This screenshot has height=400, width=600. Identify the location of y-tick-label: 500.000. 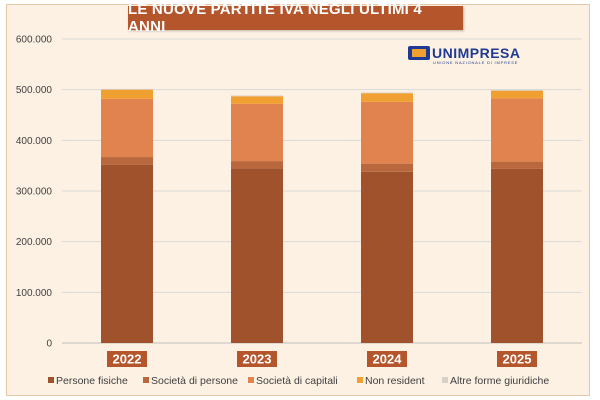
(34, 90).